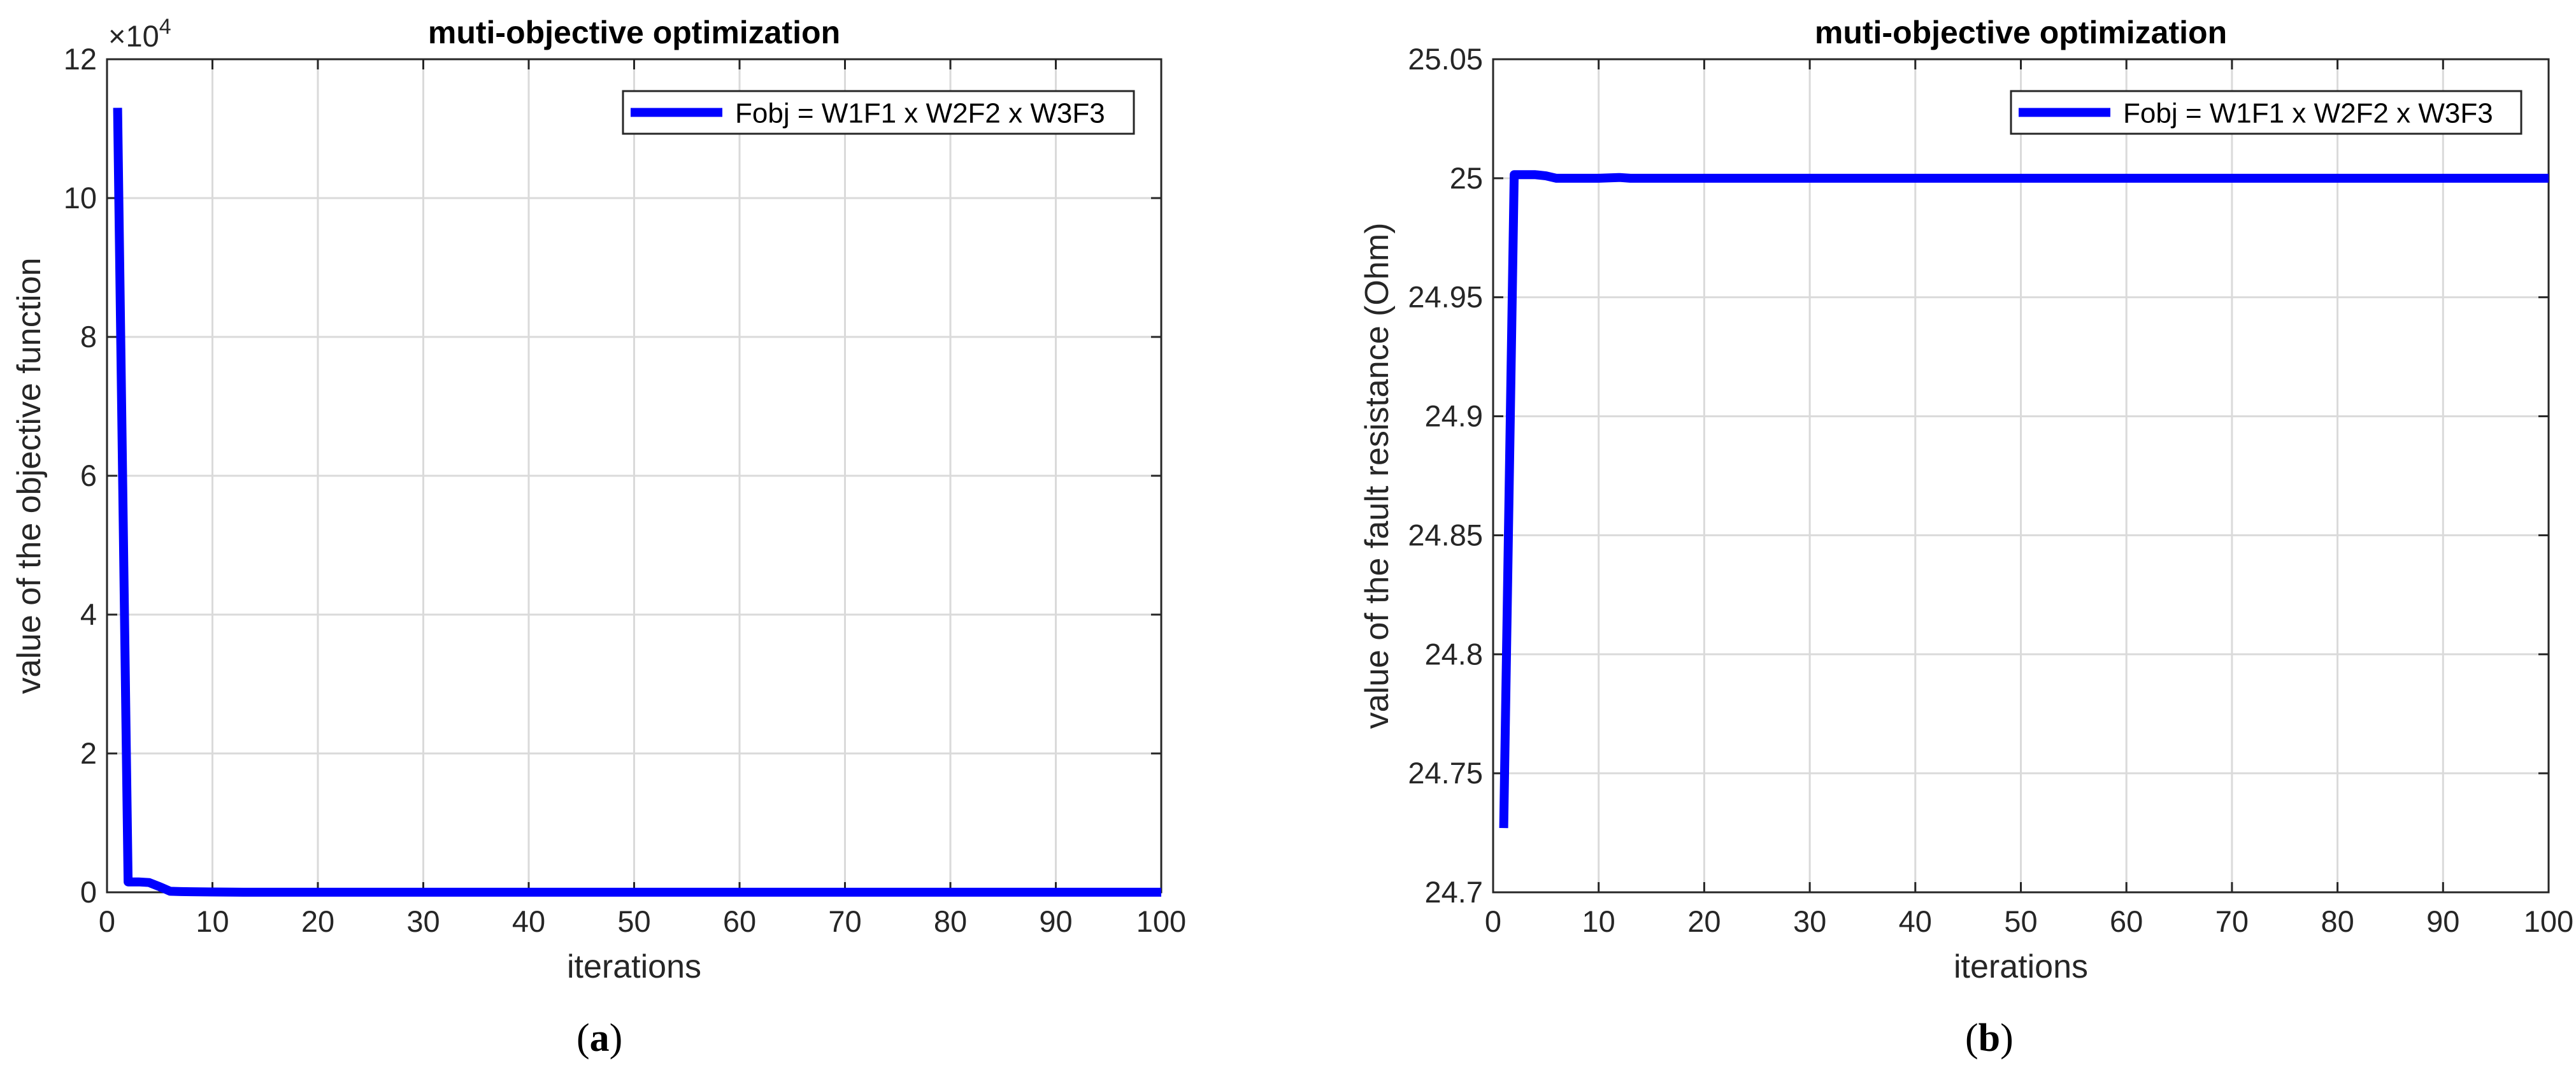  I want to click on y-tick-label: 24.8, so click(1454, 654).